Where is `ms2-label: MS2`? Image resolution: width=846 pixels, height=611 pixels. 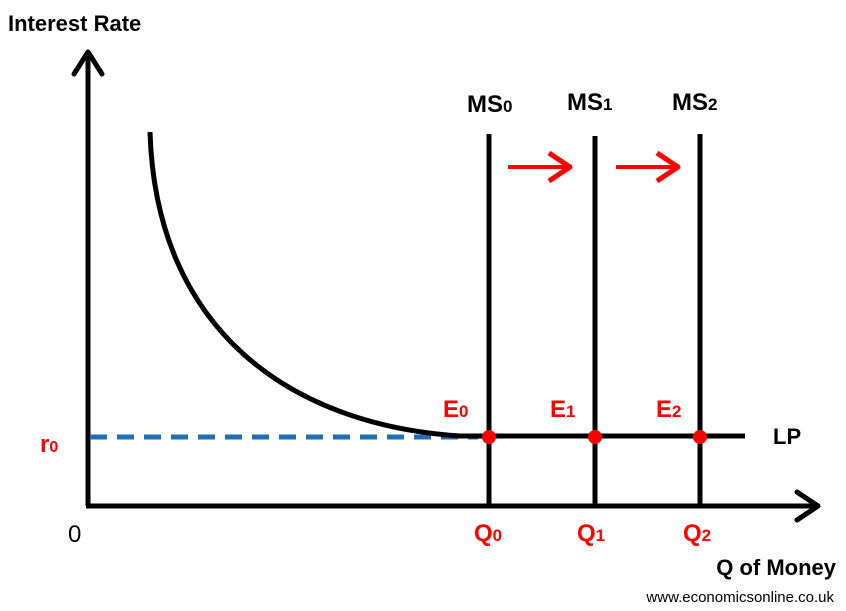
ms2-label: MS2 is located at coordinates (694, 102).